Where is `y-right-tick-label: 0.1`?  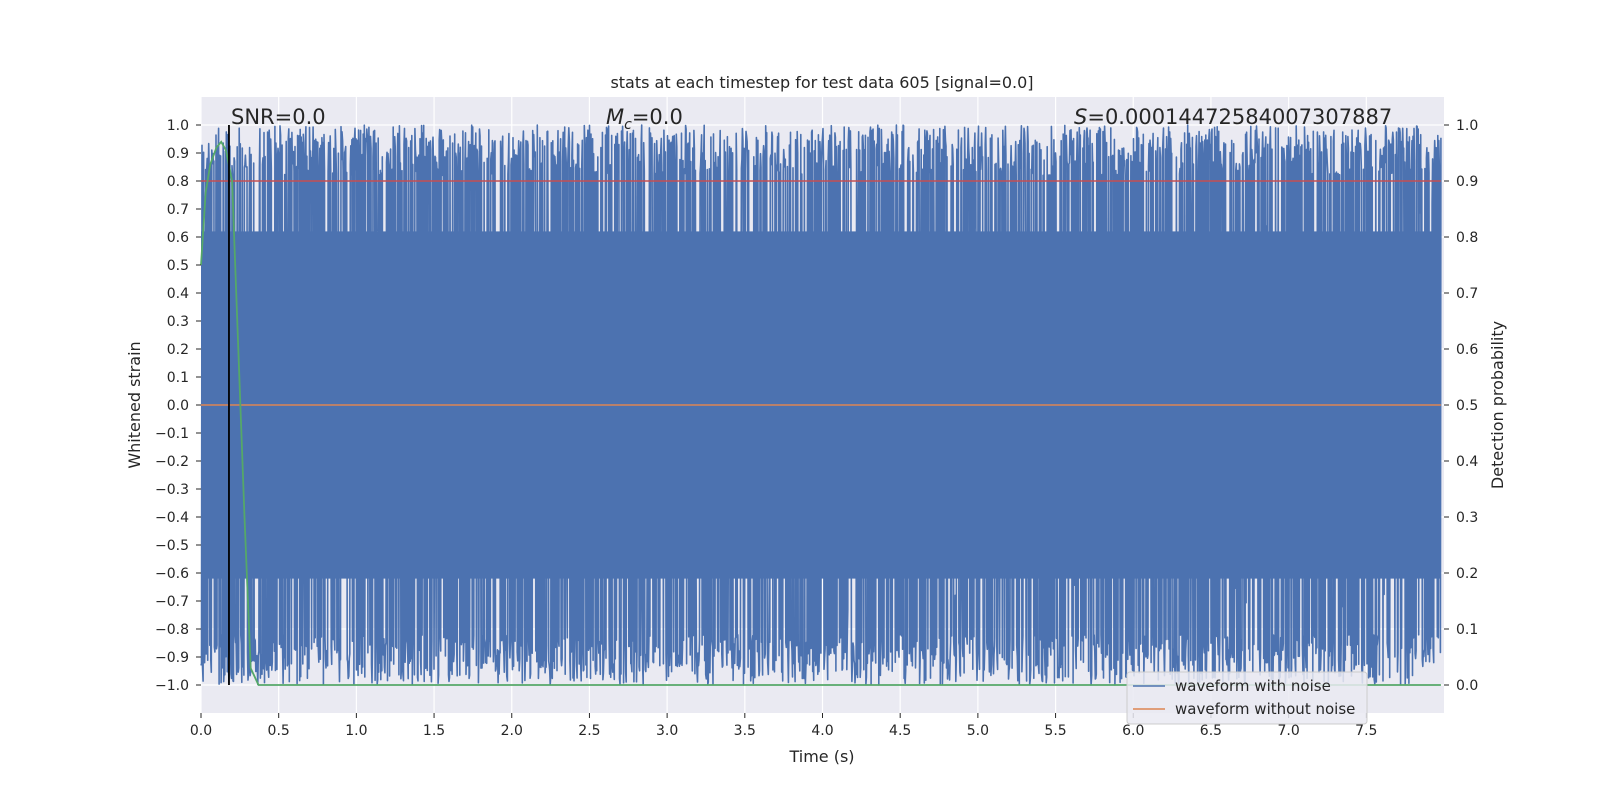 y-right-tick-label: 0.1 is located at coordinates (1467, 630).